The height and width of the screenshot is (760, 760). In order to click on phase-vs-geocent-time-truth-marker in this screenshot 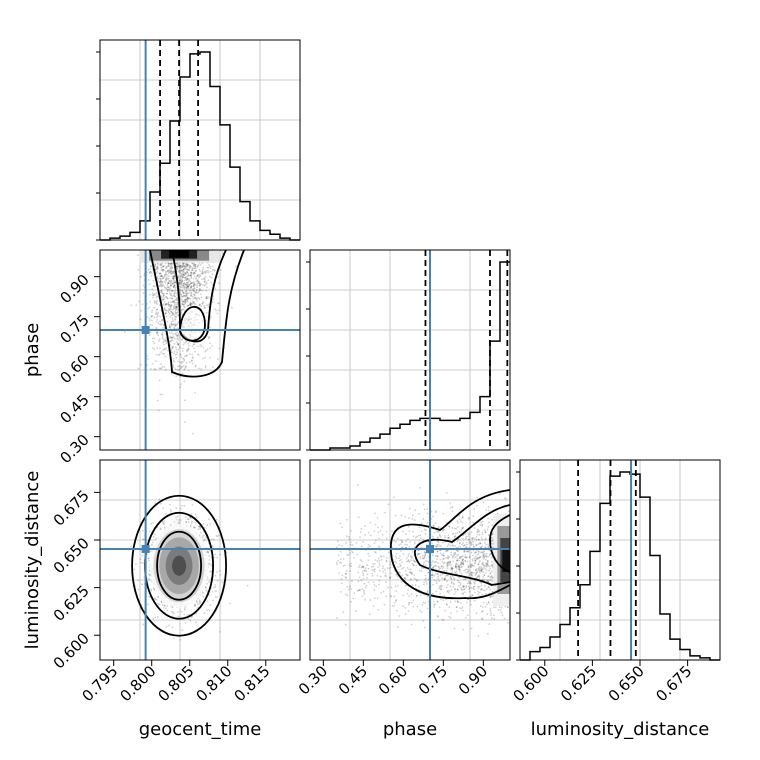, I will do `click(145, 330)`.